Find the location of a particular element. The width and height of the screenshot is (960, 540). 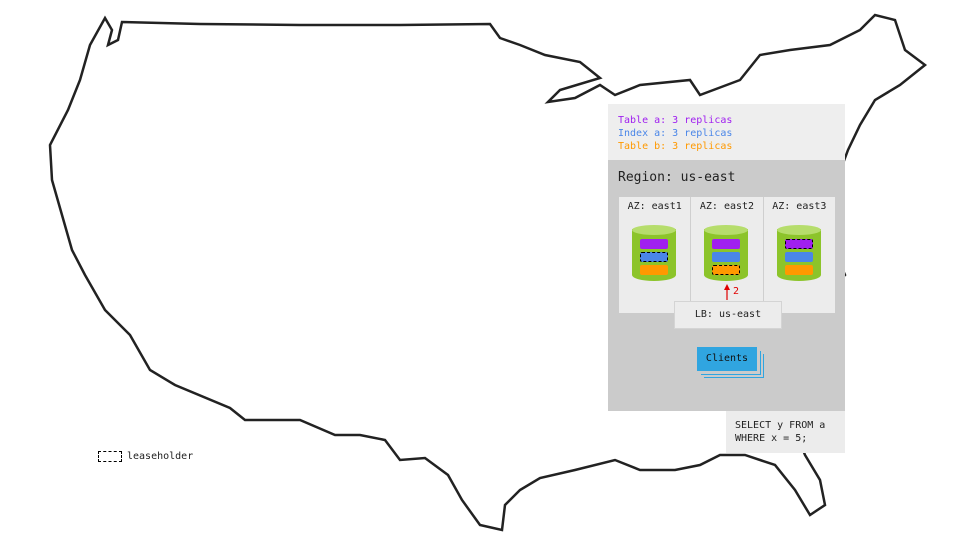

leaseholder-legend: leaseholder is located at coordinates (145, 456).